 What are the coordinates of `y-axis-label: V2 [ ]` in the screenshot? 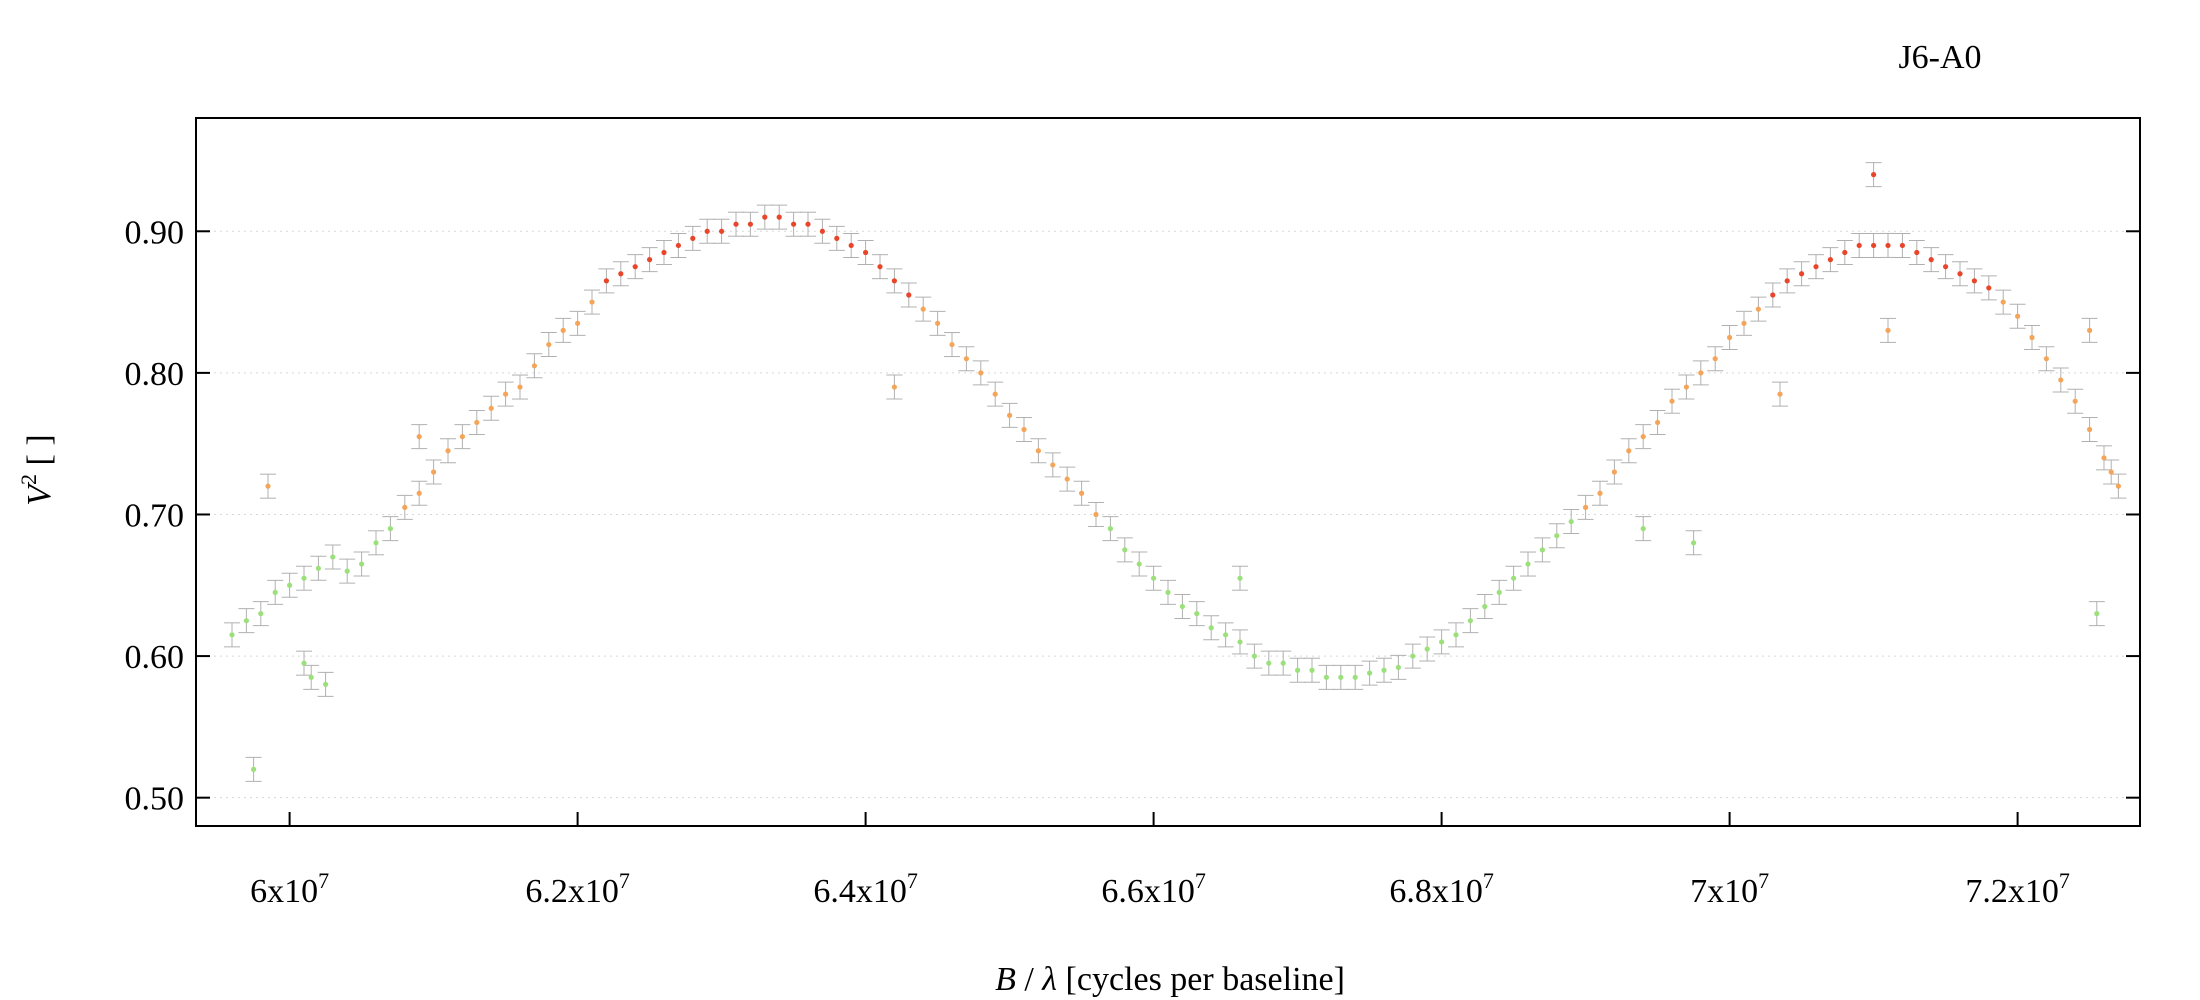 It's located at (37, 469).